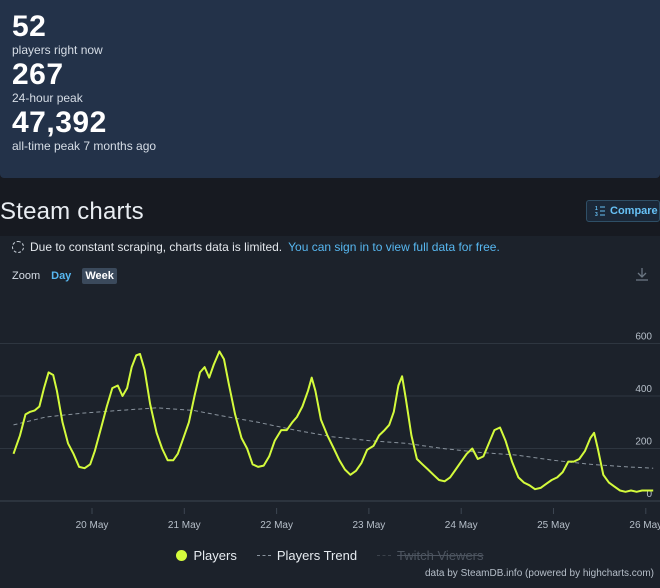 The height and width of the screenshot is (588, 660). I want to click on legend-players-label: Players, so click(215, 555).